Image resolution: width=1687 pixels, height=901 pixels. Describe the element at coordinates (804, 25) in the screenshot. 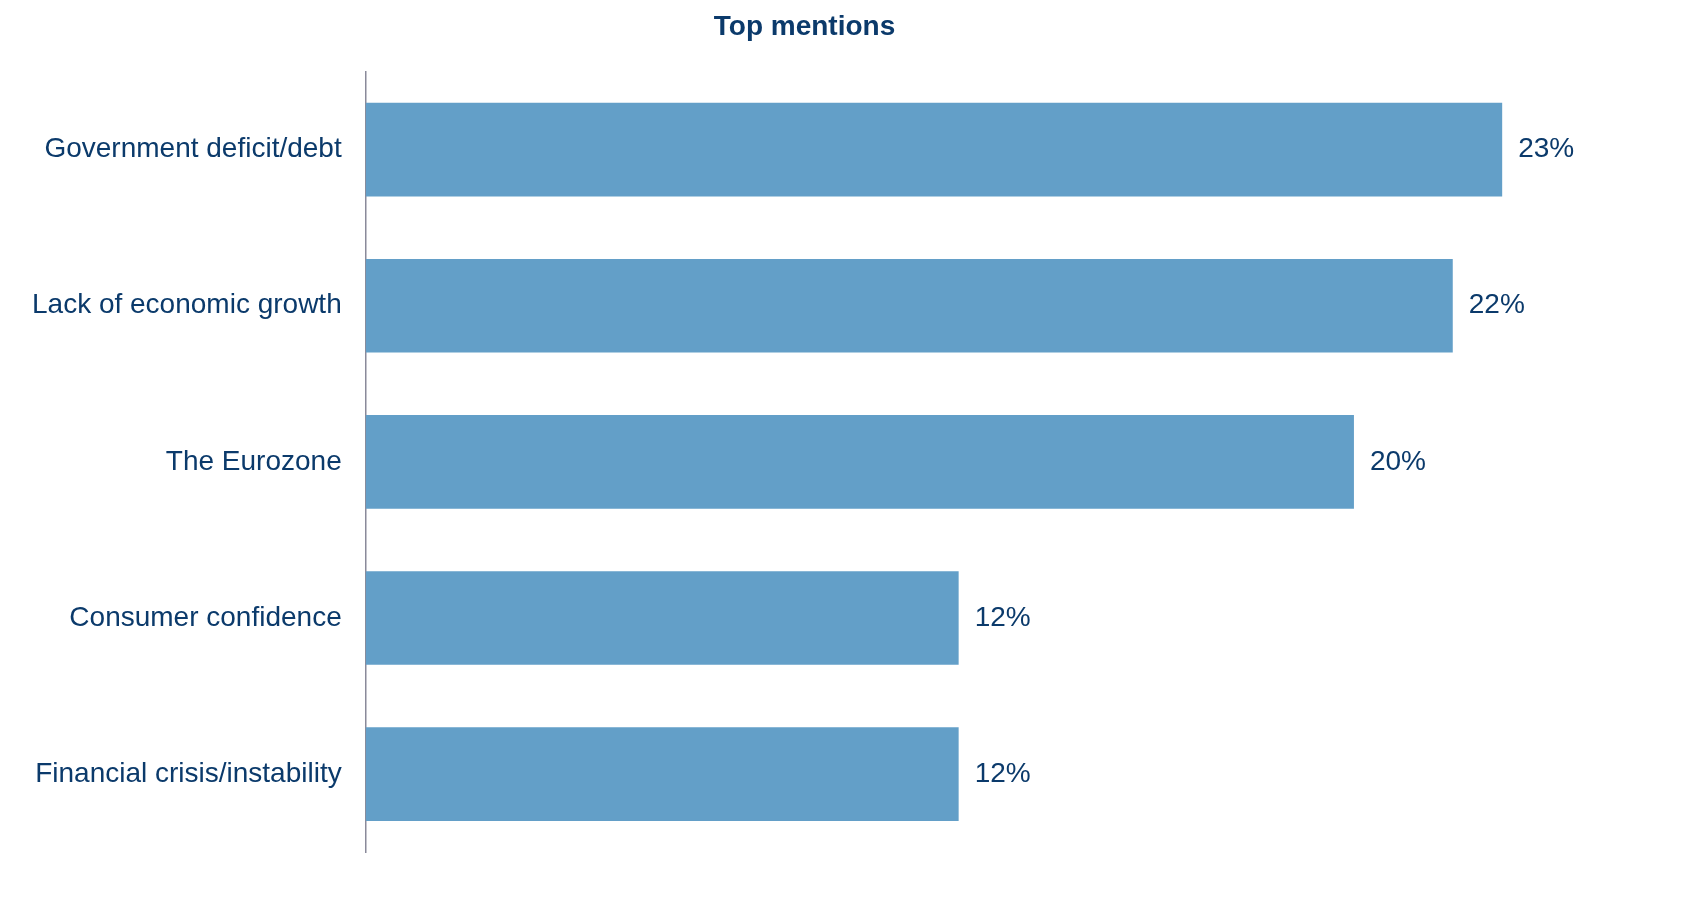

I see `chart-title: Top mentions` at that location.